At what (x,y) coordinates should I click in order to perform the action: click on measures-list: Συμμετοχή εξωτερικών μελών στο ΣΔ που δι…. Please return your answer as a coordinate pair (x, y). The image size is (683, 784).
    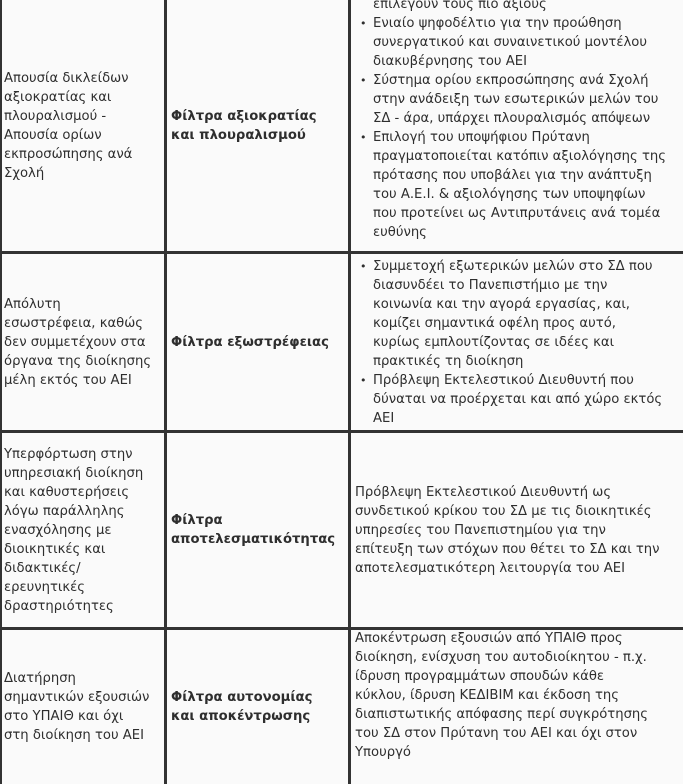
    Looking at the image, I should click on (506, 342).